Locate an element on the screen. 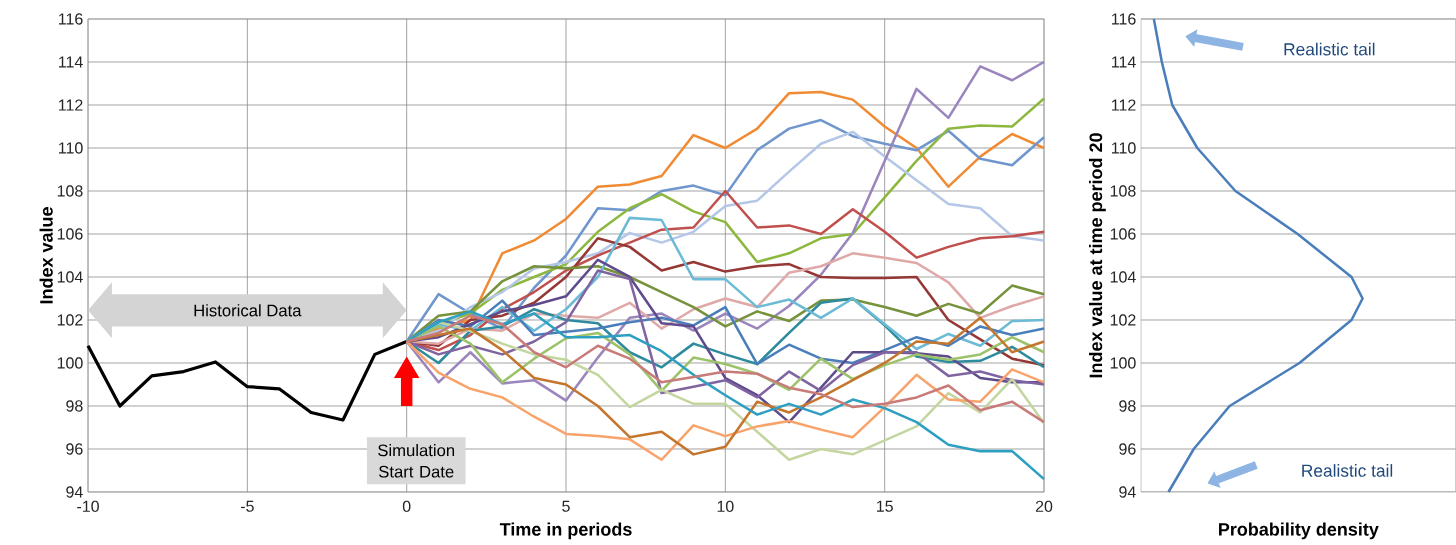  x-tick-label: -5 is located at coordinates (247, 506).